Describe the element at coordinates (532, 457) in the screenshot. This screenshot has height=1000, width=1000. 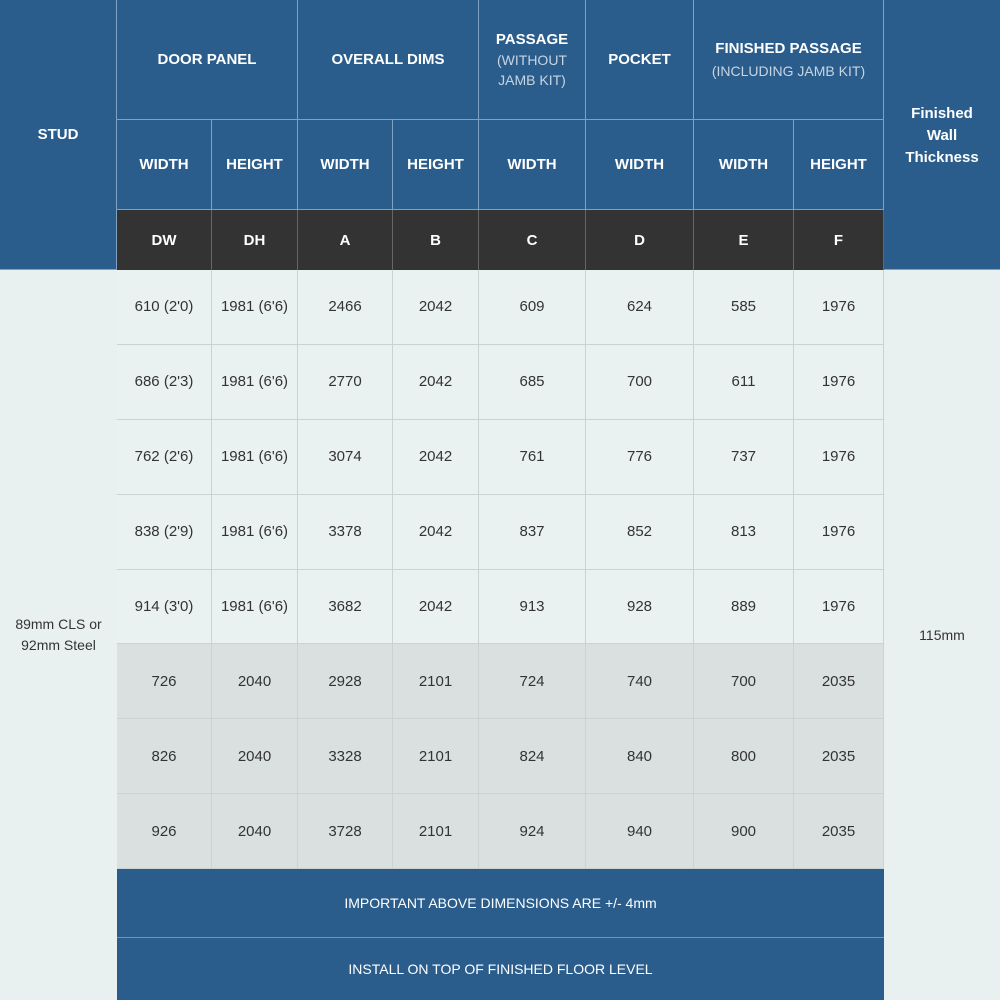
I see `table-cell: 761` at that location.